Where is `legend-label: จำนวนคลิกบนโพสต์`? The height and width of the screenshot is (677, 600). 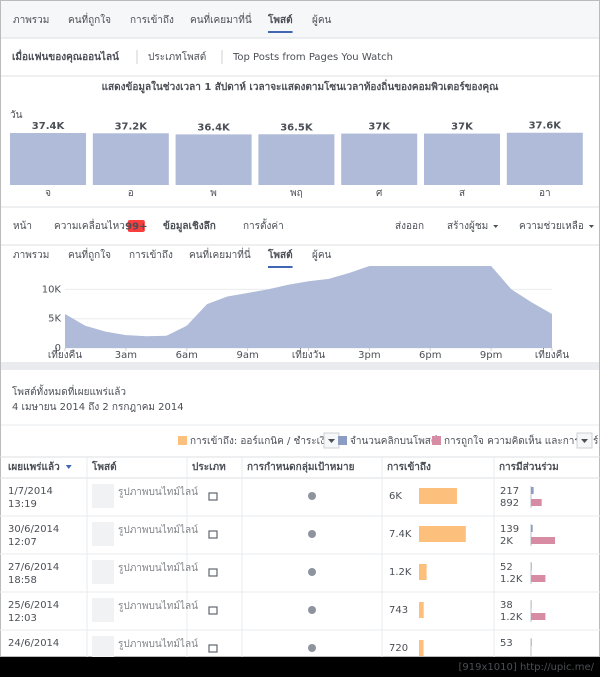
legend-label: จำนวนคลิกบนโพสต์ is located at coordinates (393, 440).